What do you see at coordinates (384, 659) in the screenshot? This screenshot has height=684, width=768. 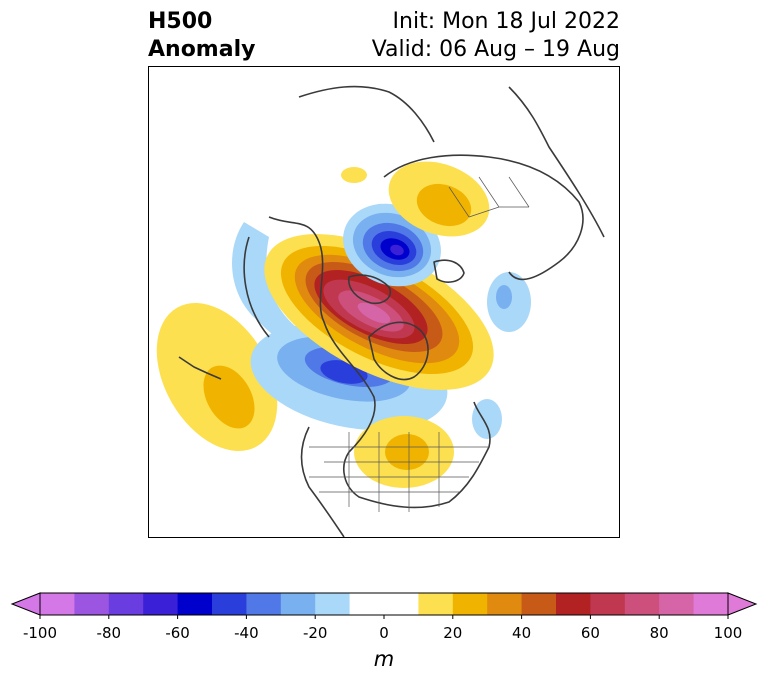 I see `colorbar-unit: m` at bounding box center [384, 659].